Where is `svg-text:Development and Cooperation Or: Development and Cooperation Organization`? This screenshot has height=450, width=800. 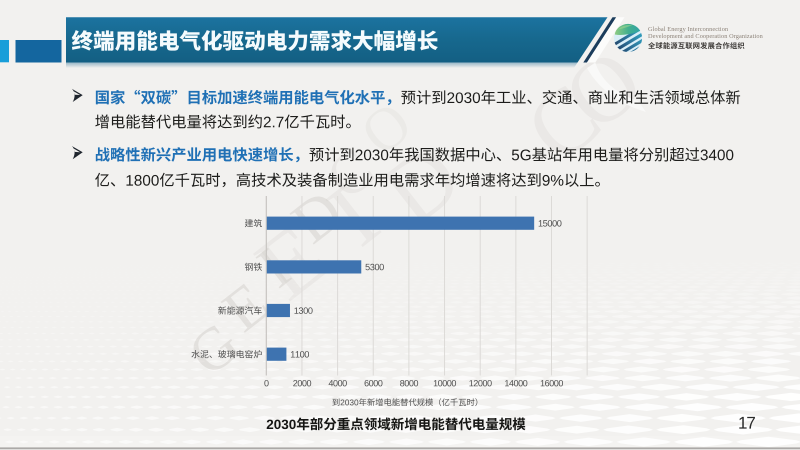 svg-text:Development and Cooperation Or: Development and Cooperation Organization is located at coordinates (706, 36).